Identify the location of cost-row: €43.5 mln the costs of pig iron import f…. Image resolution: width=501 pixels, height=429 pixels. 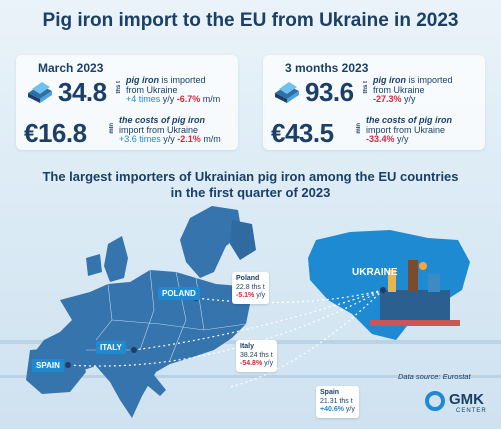
(376, 132).